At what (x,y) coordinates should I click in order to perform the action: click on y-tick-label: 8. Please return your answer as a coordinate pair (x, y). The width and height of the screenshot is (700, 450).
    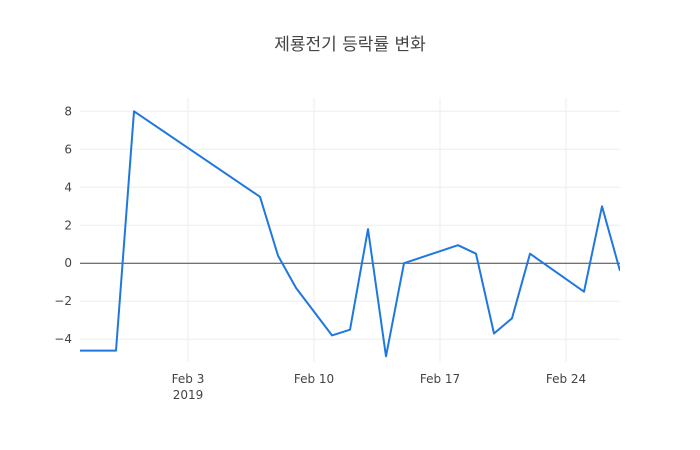
    Looking at the image, I should click on (68, 111).